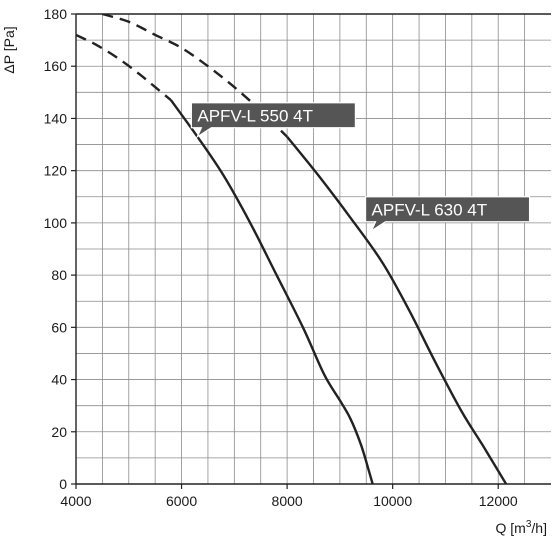 Image resolution: width=553 pixels, height=545 pixels. I want to click on x-tick-label: 4000, so click(75, 501).